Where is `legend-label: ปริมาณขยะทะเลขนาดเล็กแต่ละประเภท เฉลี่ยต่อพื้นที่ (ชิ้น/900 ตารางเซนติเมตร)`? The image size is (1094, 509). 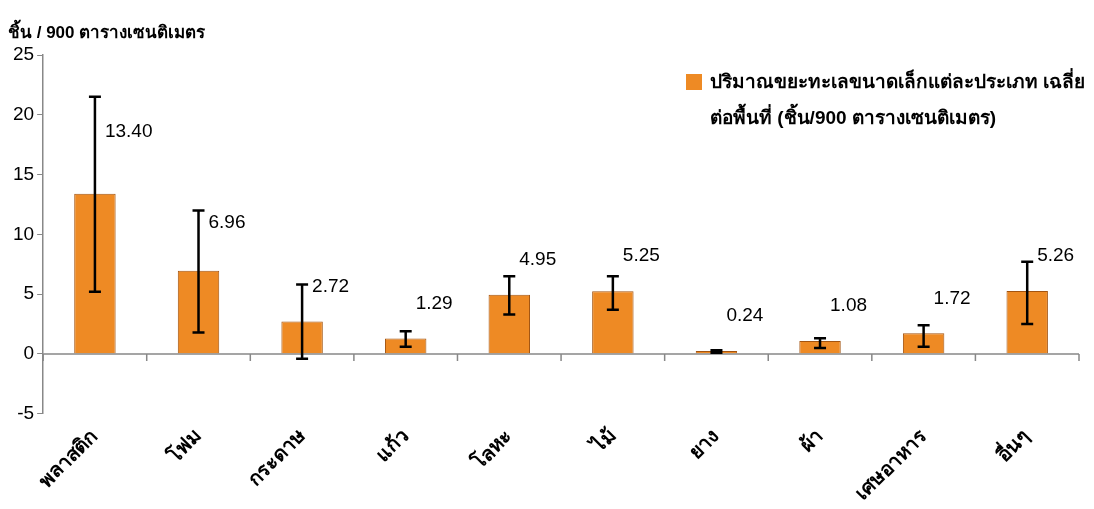
legend-label: ปริมาณขยะทะเลขนาดเล็กแต่ละประเภท เฉลี่ยต่อพื้นที่ (ชิ้น/900 ตารางเซนติเมตร) is located at coordinates (898, 98).